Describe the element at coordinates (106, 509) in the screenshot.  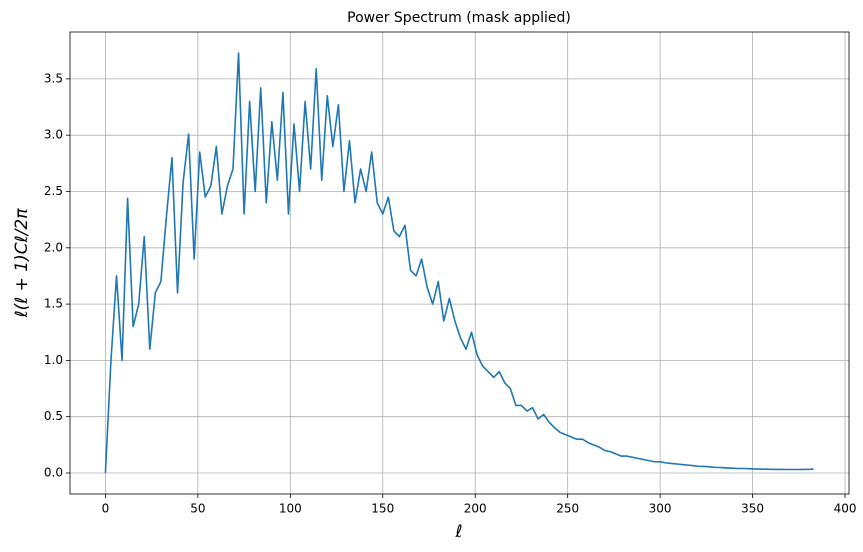
I see `x-tick-label: 0` at that location.